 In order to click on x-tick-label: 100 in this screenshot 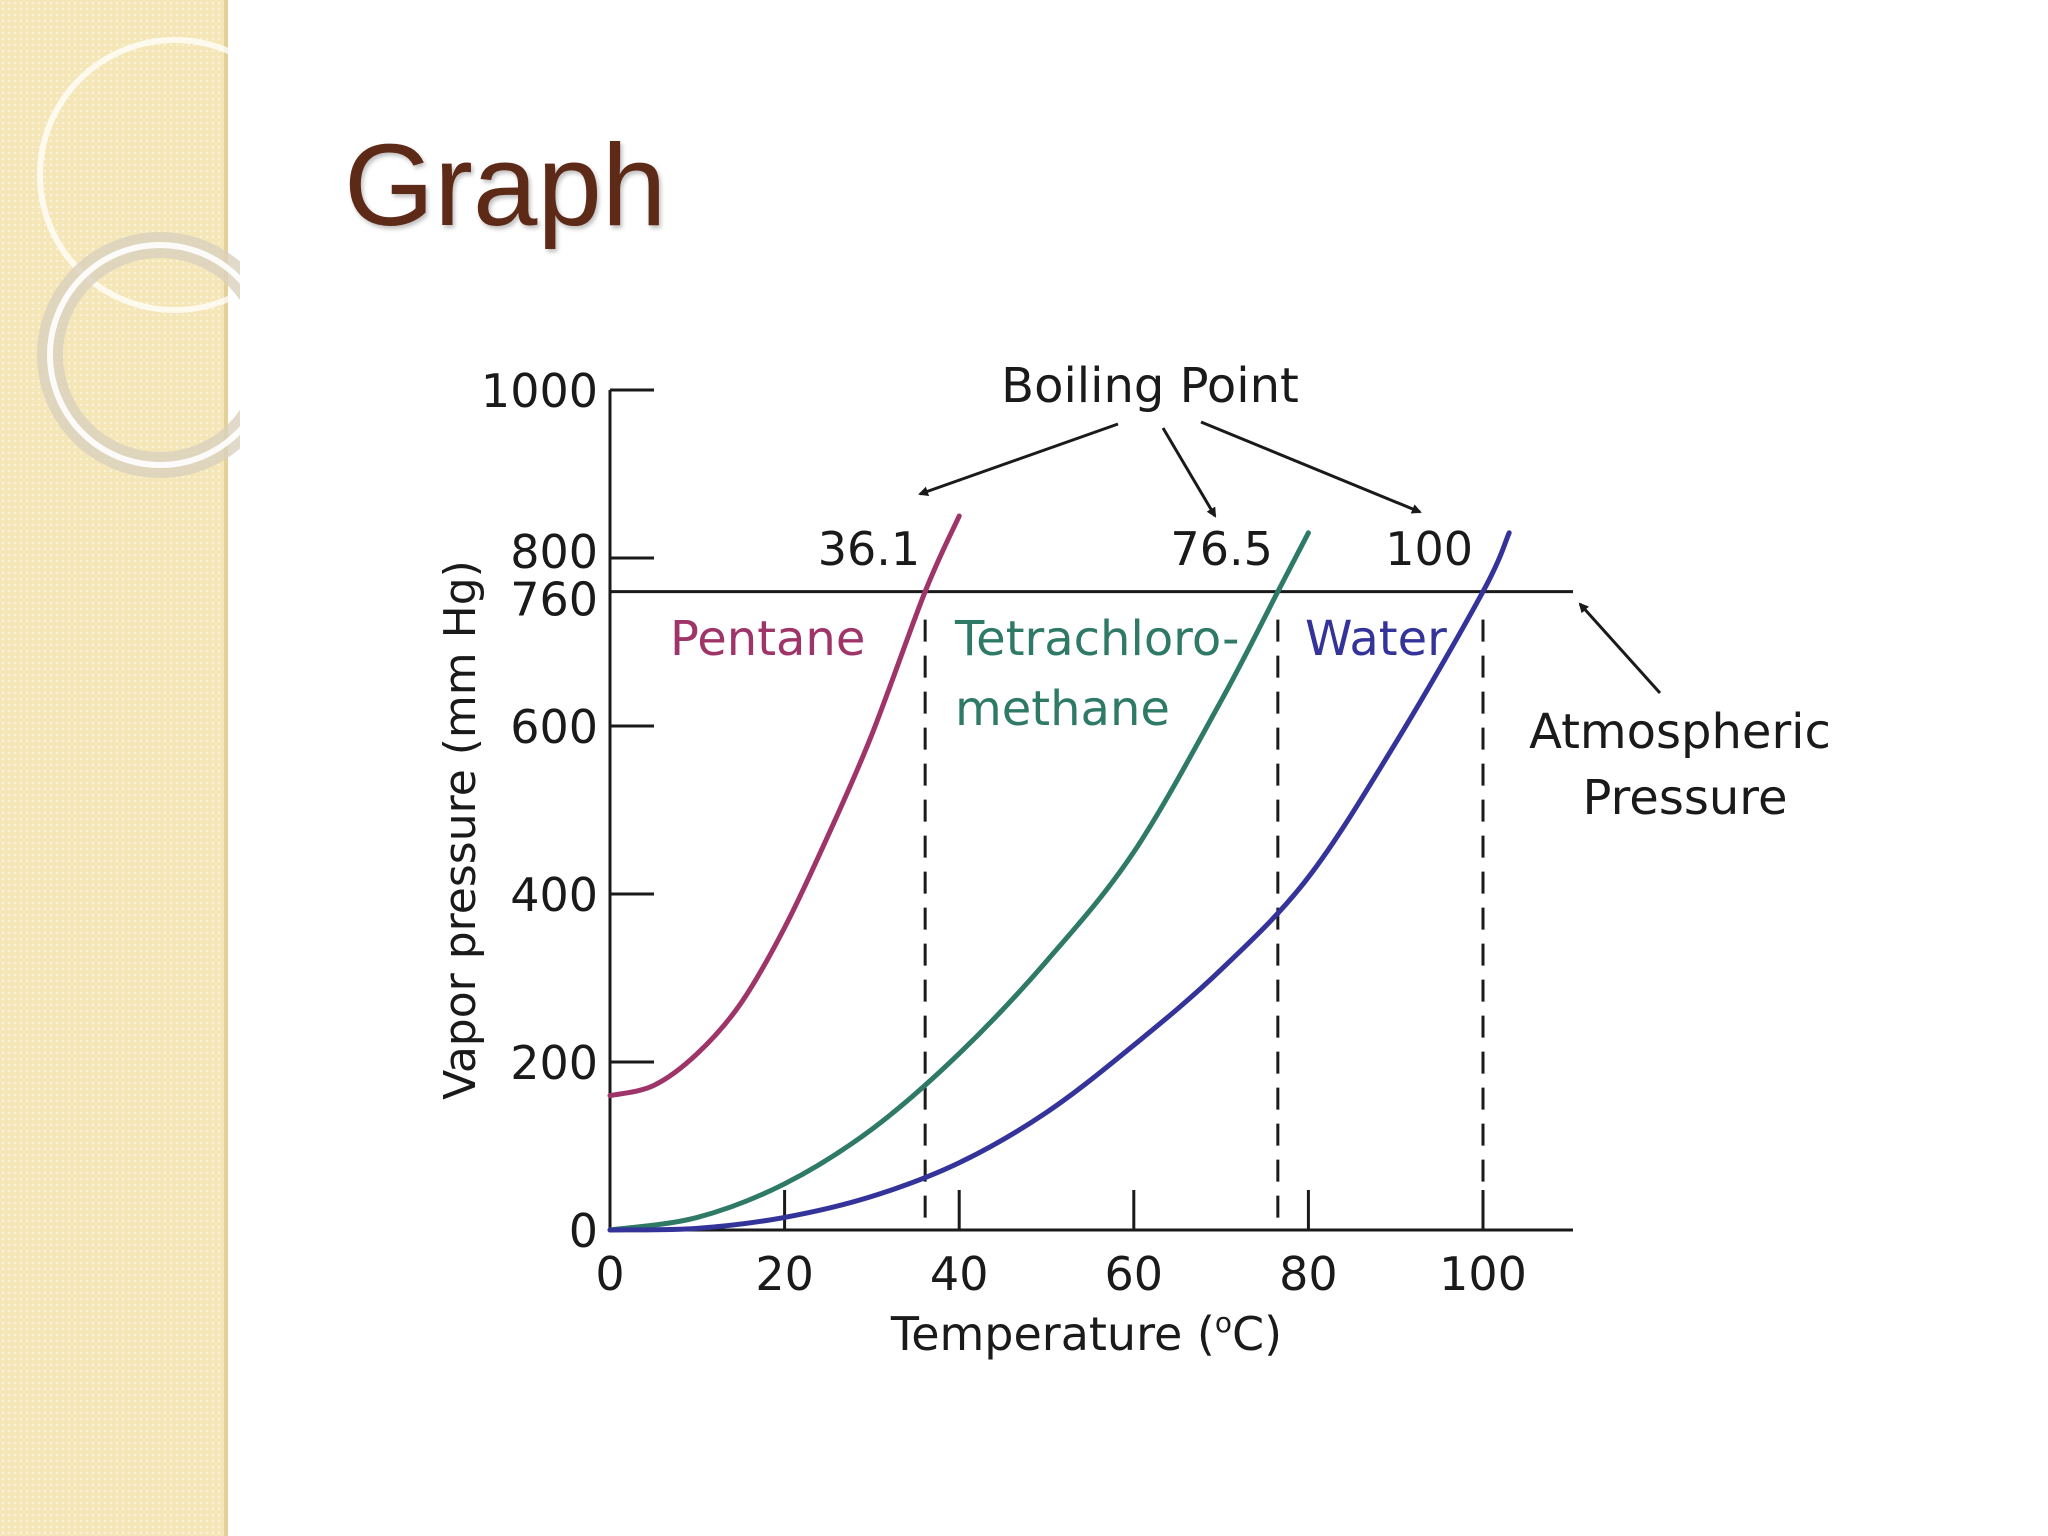, I will do `click(1483, 1274)`.